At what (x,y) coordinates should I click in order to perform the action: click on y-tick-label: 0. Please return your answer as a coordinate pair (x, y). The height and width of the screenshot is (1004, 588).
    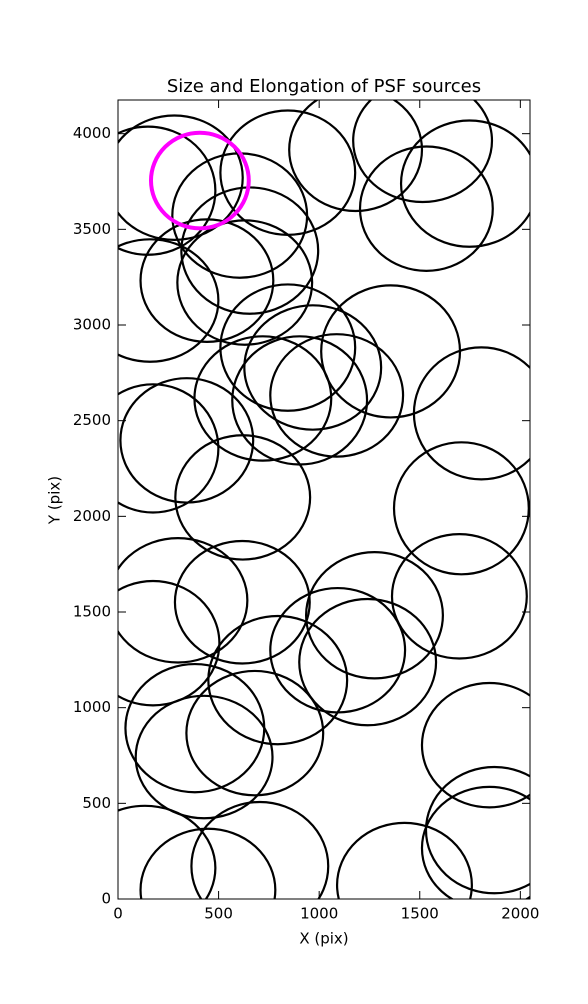
    Looking at the image, I should click on (106, 899).